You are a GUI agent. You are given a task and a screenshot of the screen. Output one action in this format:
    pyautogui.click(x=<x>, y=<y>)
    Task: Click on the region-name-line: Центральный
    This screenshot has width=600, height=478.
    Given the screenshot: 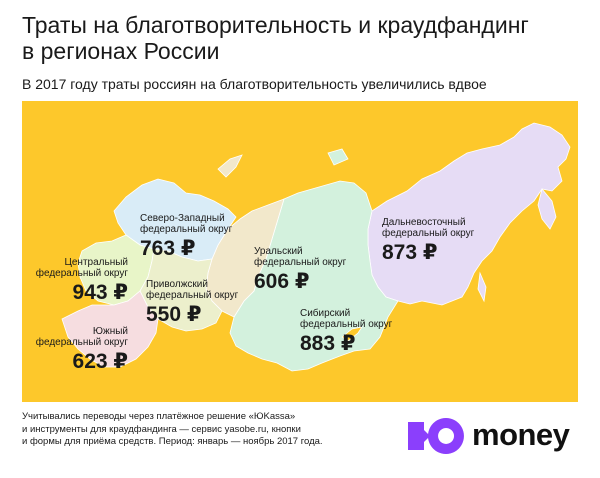 What is the action you would take?
    pyautogui.click(x=96, y=262)
    